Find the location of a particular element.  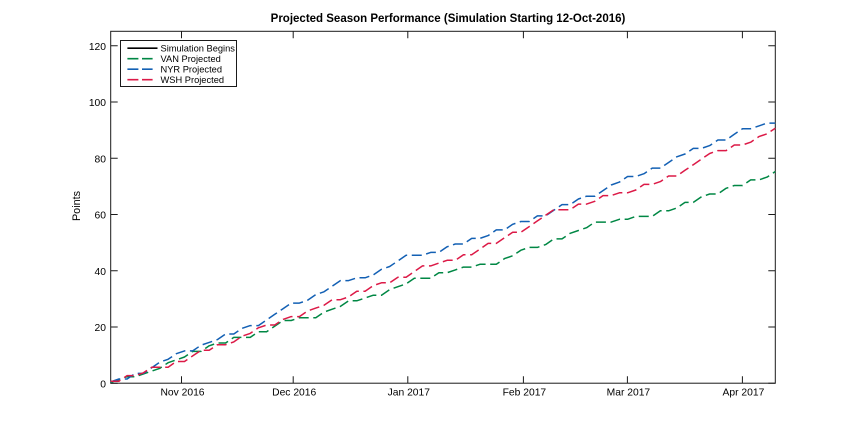

svg-text: 60 is located at coordinates (101, 216).